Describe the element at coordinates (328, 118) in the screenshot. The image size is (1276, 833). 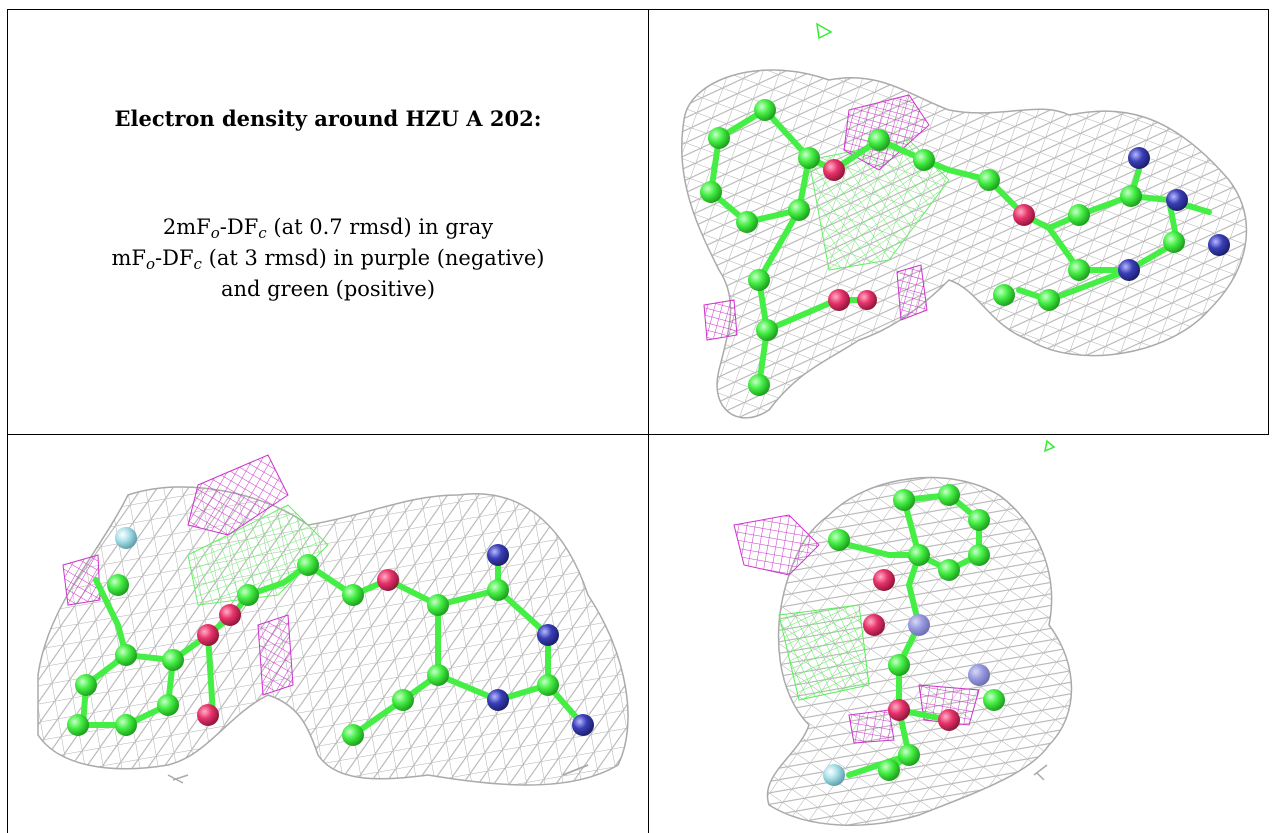
I see `caption-title: Electron density around HZU A 202:` at that location.